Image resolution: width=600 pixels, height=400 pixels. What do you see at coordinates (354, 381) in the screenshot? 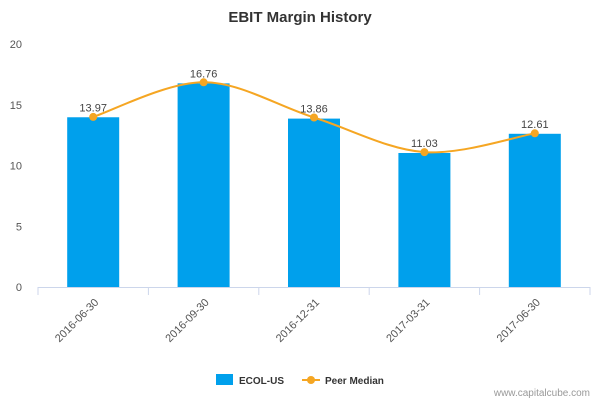
I see `legend-label-peer-median: Peer Median` at bounding box center [354, 381].